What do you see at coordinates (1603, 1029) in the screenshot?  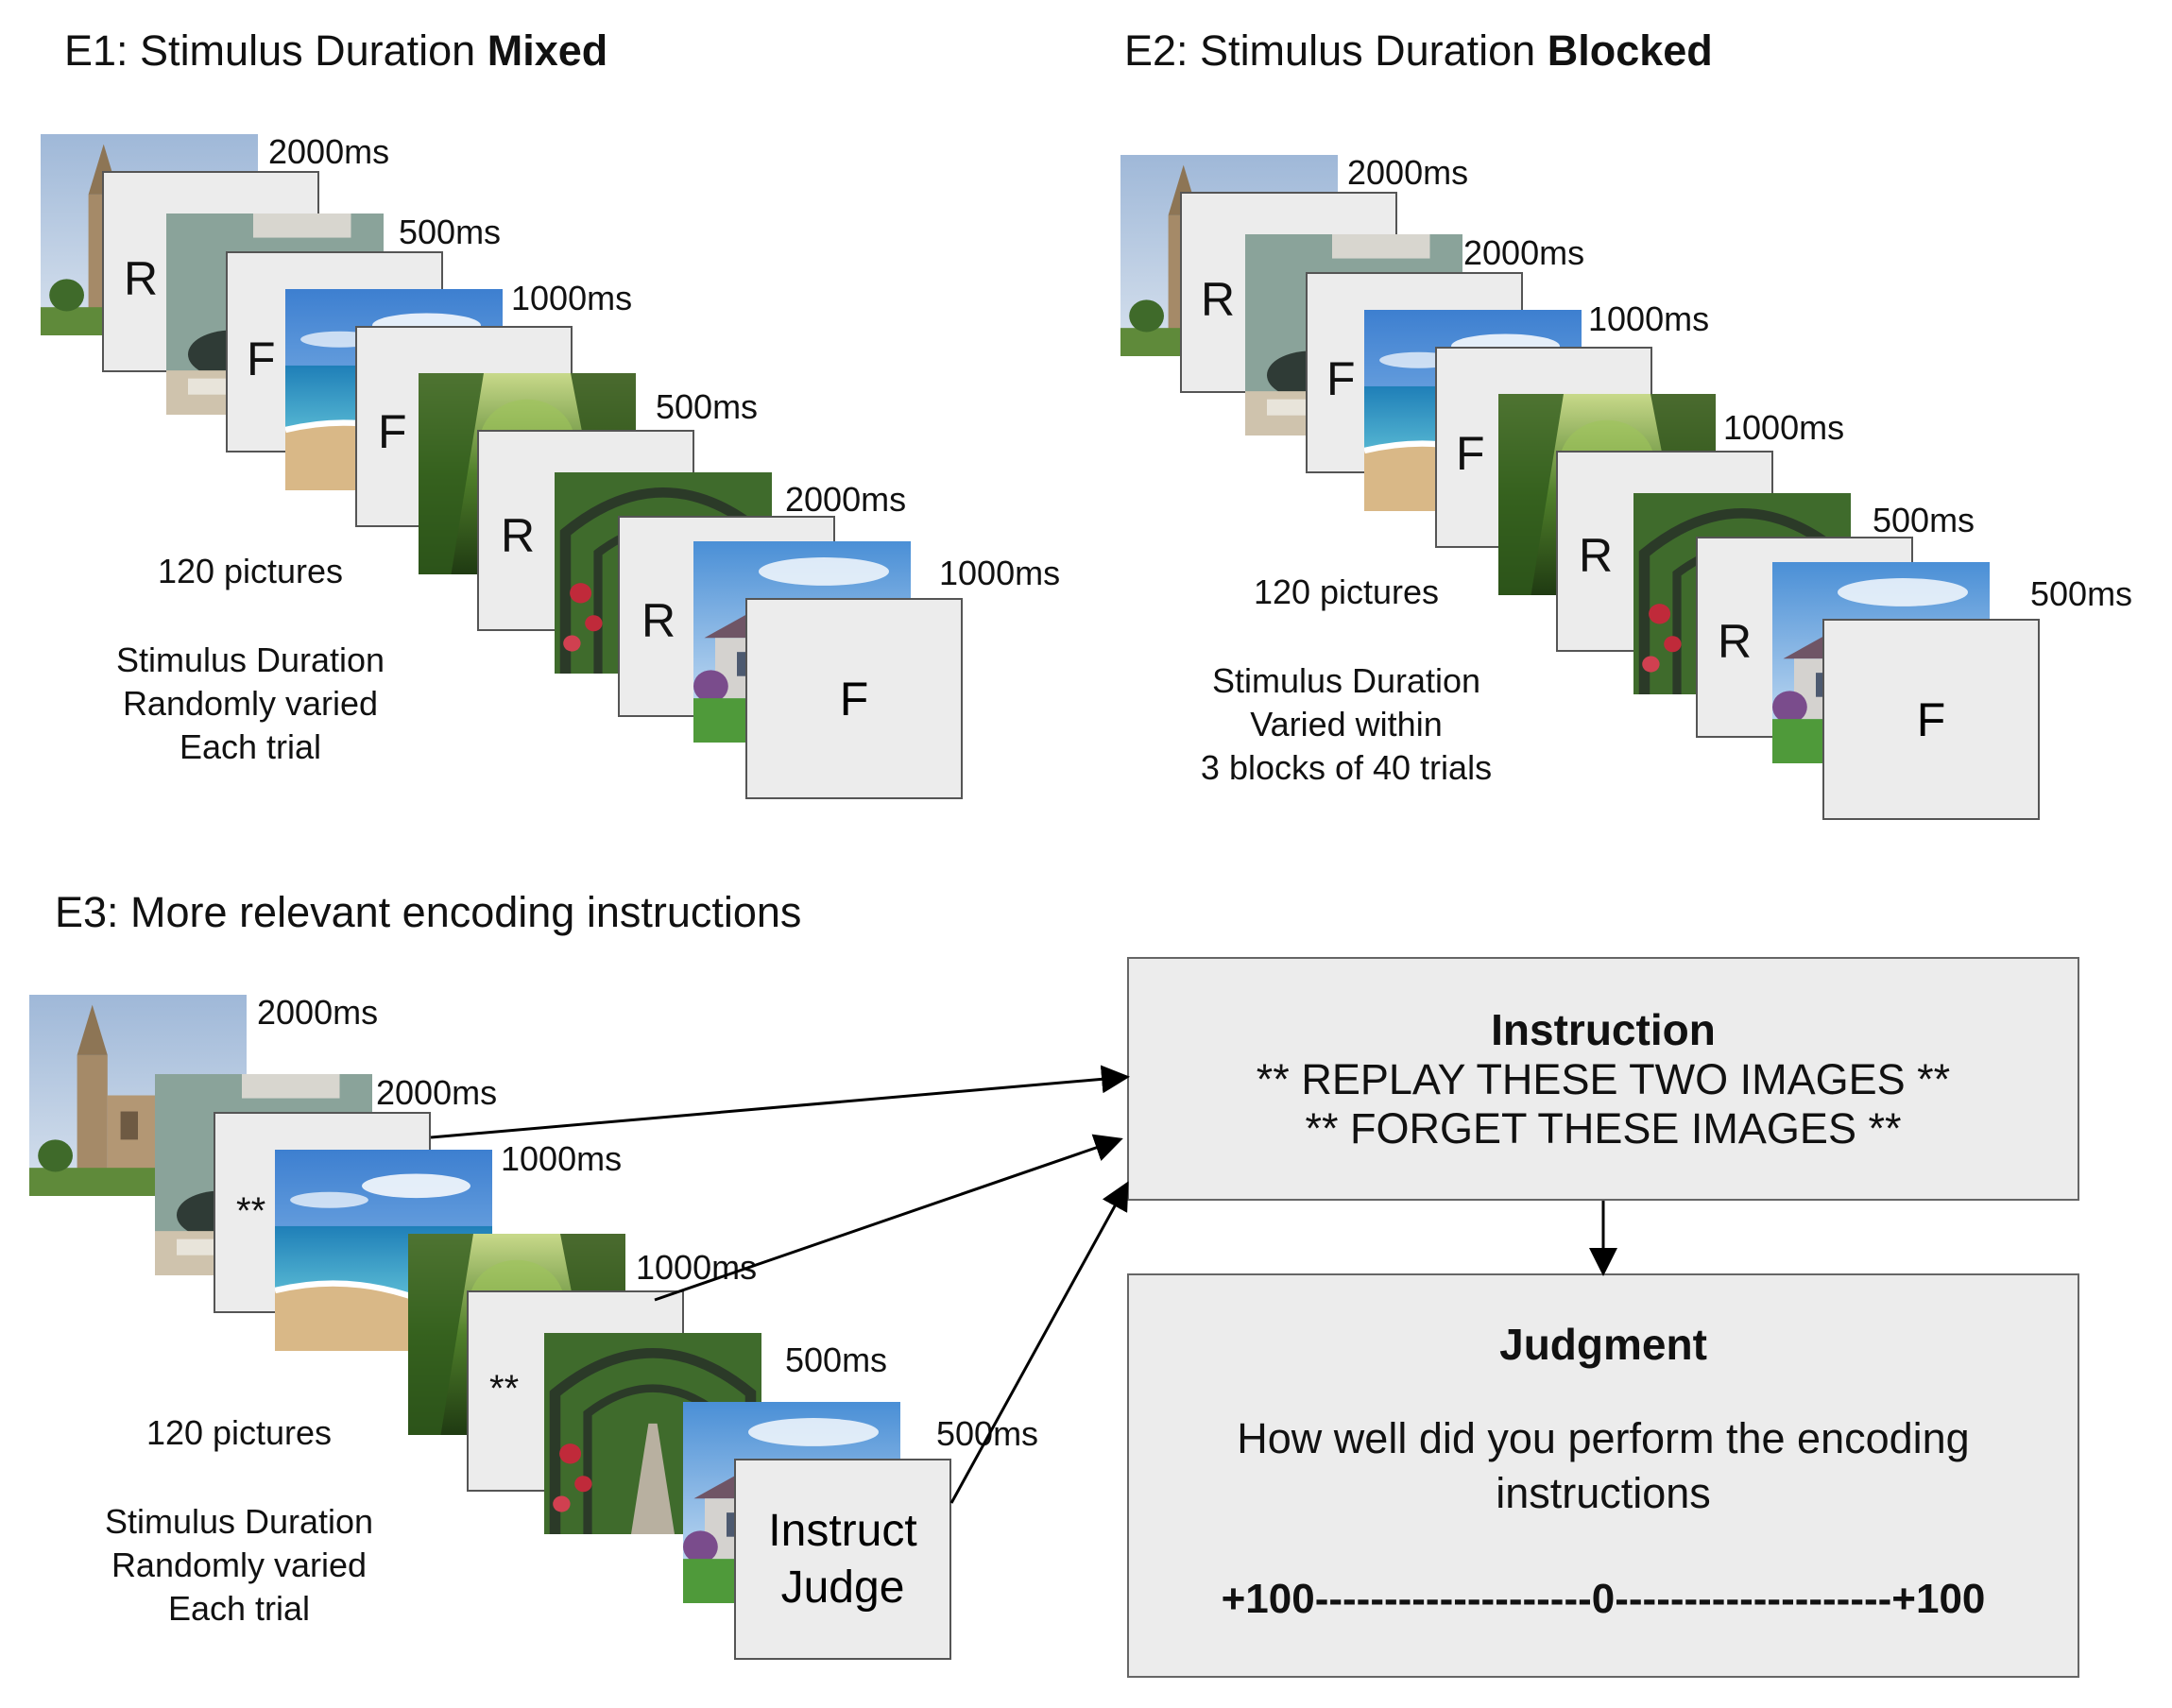 I see `instruction-heading: Instruction` at bounding box center [1603, 1029].